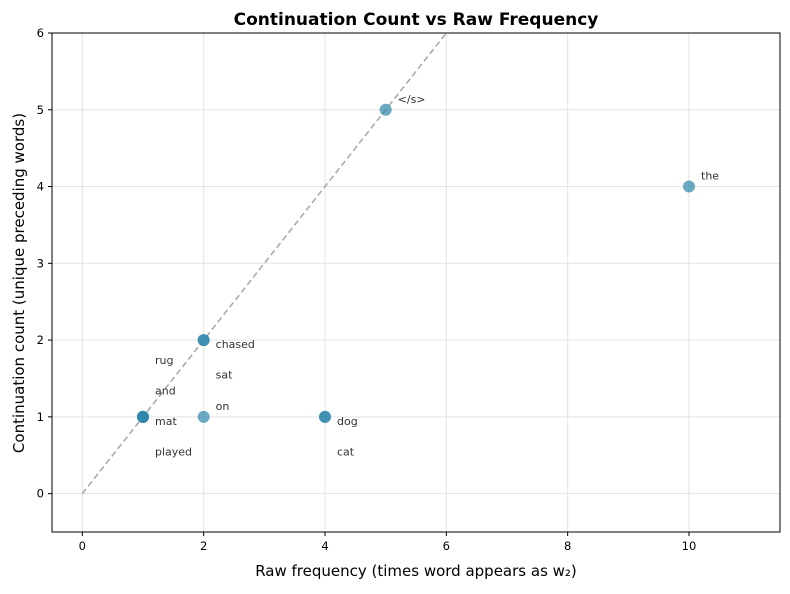 The image size is (790, 594). Describe the element at coordinates (567, 546) in the screenshot. I see `x-tick-label: 8` at that location.